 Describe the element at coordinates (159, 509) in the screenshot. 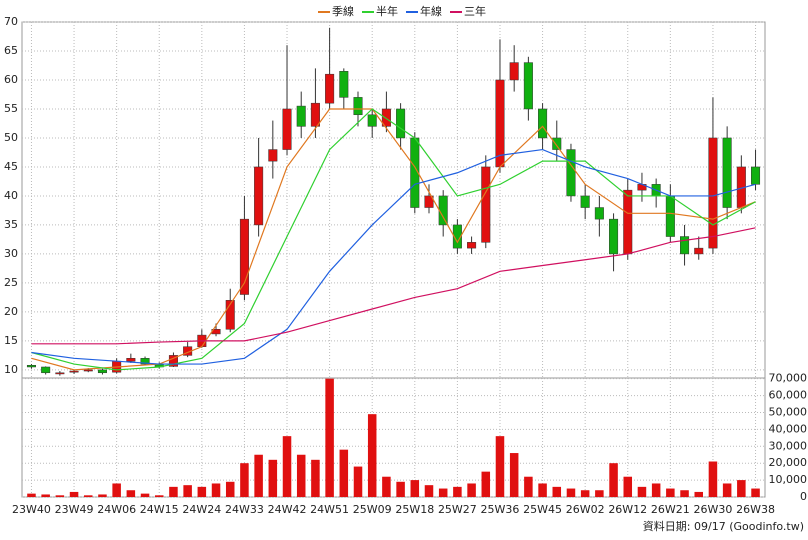

I see `x-tick-label: 24W15` at that location.